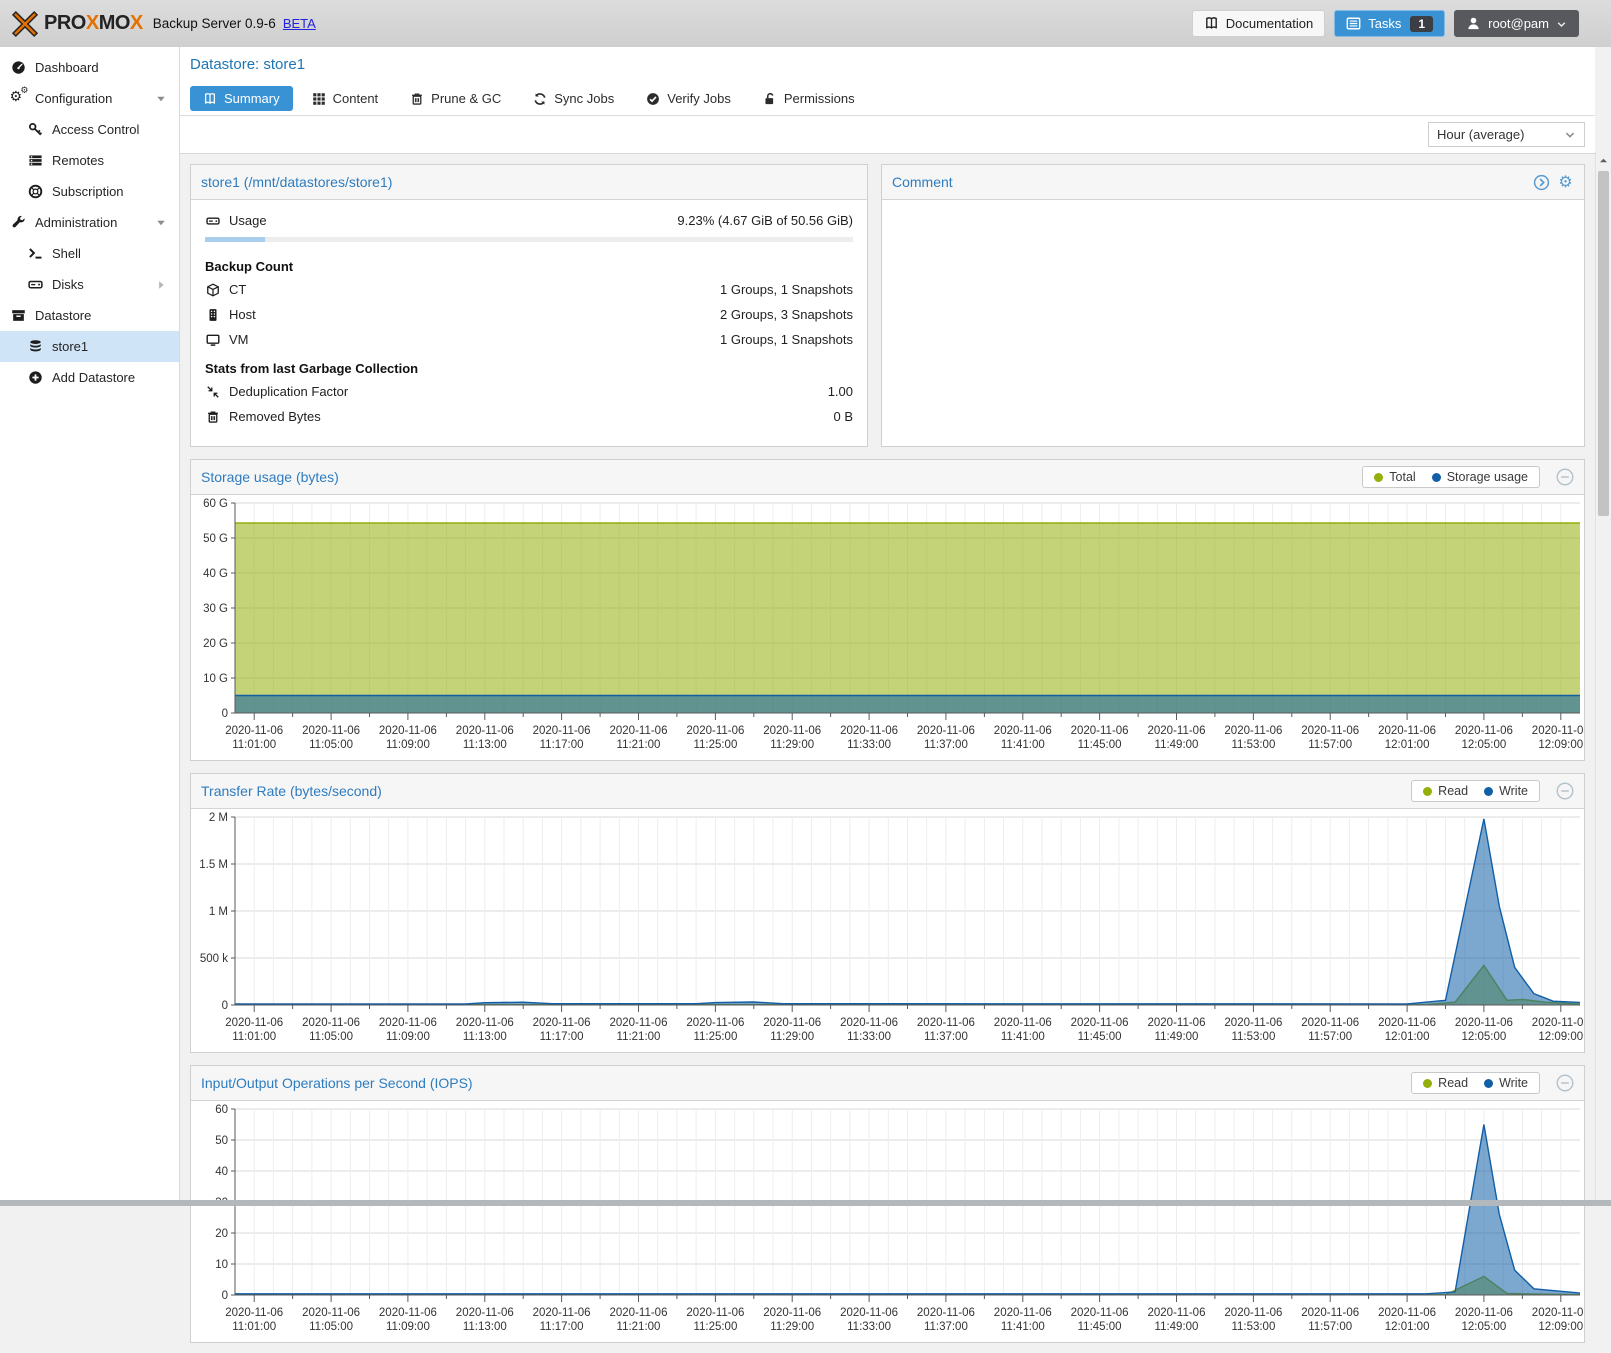 The width and height of the screenshot is (1611, 1353). What do you see at coordinates (299, 23) in the screenshot?
I see `beta-link: BETA` at bounding box center [299, 23].